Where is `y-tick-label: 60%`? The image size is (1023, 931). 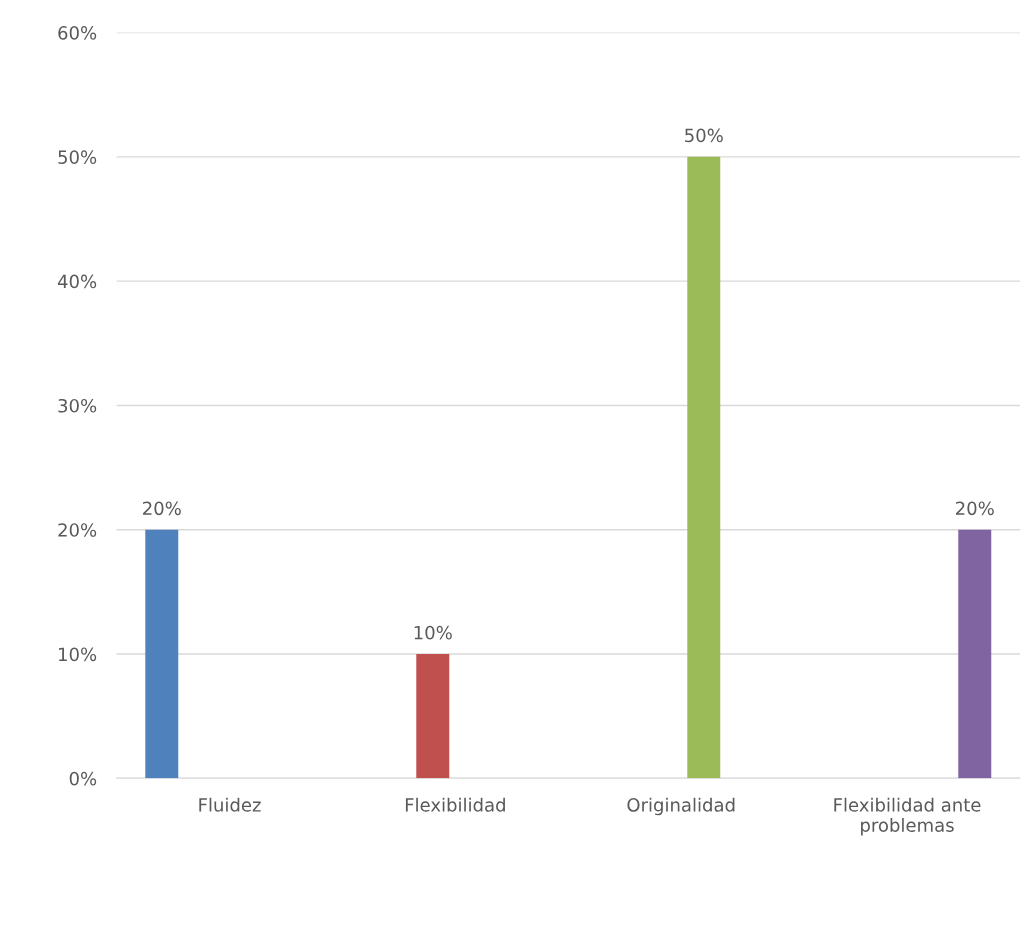 y-tick-label: 60% is located at coordinates (77, 33).